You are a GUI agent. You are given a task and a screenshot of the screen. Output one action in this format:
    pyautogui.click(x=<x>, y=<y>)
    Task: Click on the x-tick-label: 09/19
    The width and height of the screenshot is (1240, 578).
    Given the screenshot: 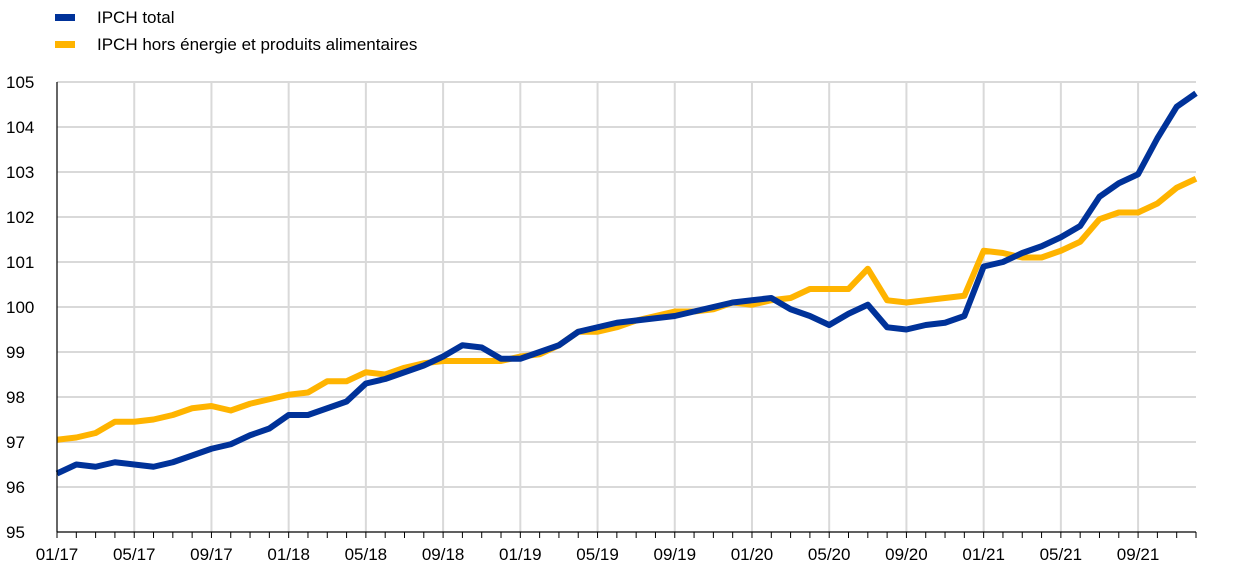 What is the action you would take?
    pyautogui.click(x=674, y=554)
    